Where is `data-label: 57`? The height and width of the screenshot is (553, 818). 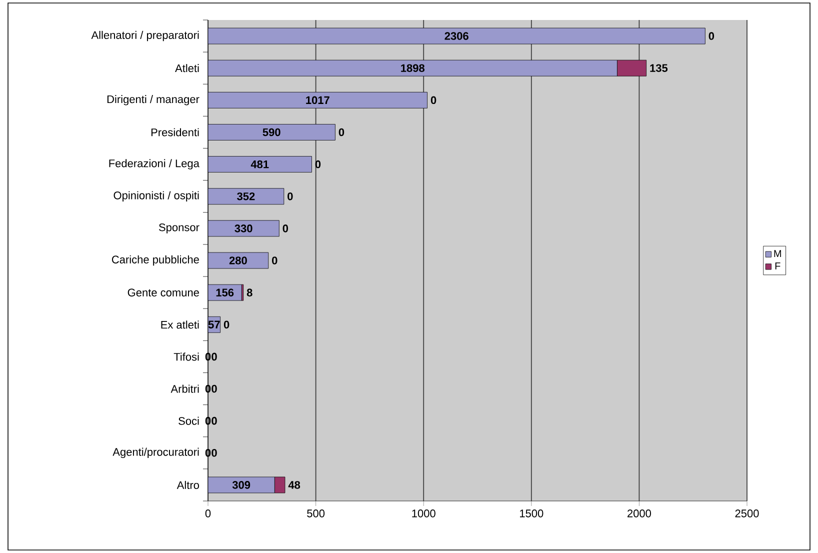 data-label: 57 is located at coordinates (214, 324).